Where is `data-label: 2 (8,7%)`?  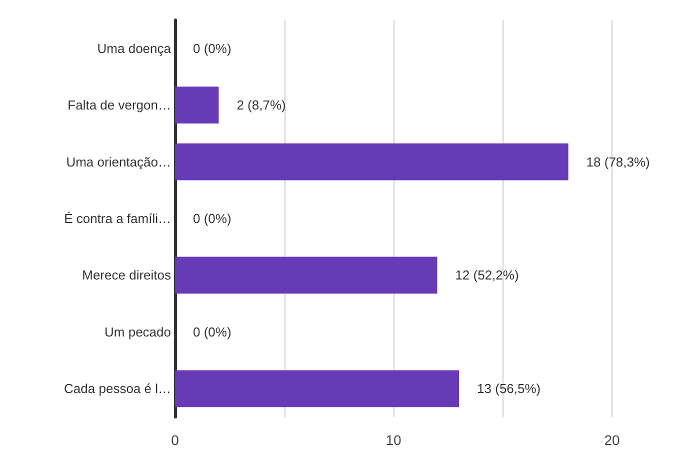 data-label: 2 (8,7%) is located at coordinates (261, 105).